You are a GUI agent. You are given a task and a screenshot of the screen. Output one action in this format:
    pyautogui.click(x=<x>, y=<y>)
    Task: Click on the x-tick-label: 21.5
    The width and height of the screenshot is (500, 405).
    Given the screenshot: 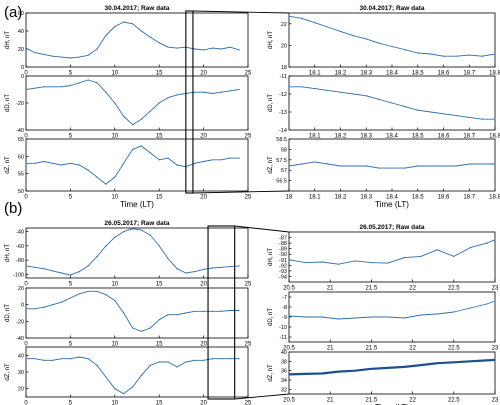 What is the action you would take?
    pyautogui.click(x=372, y=349)
    